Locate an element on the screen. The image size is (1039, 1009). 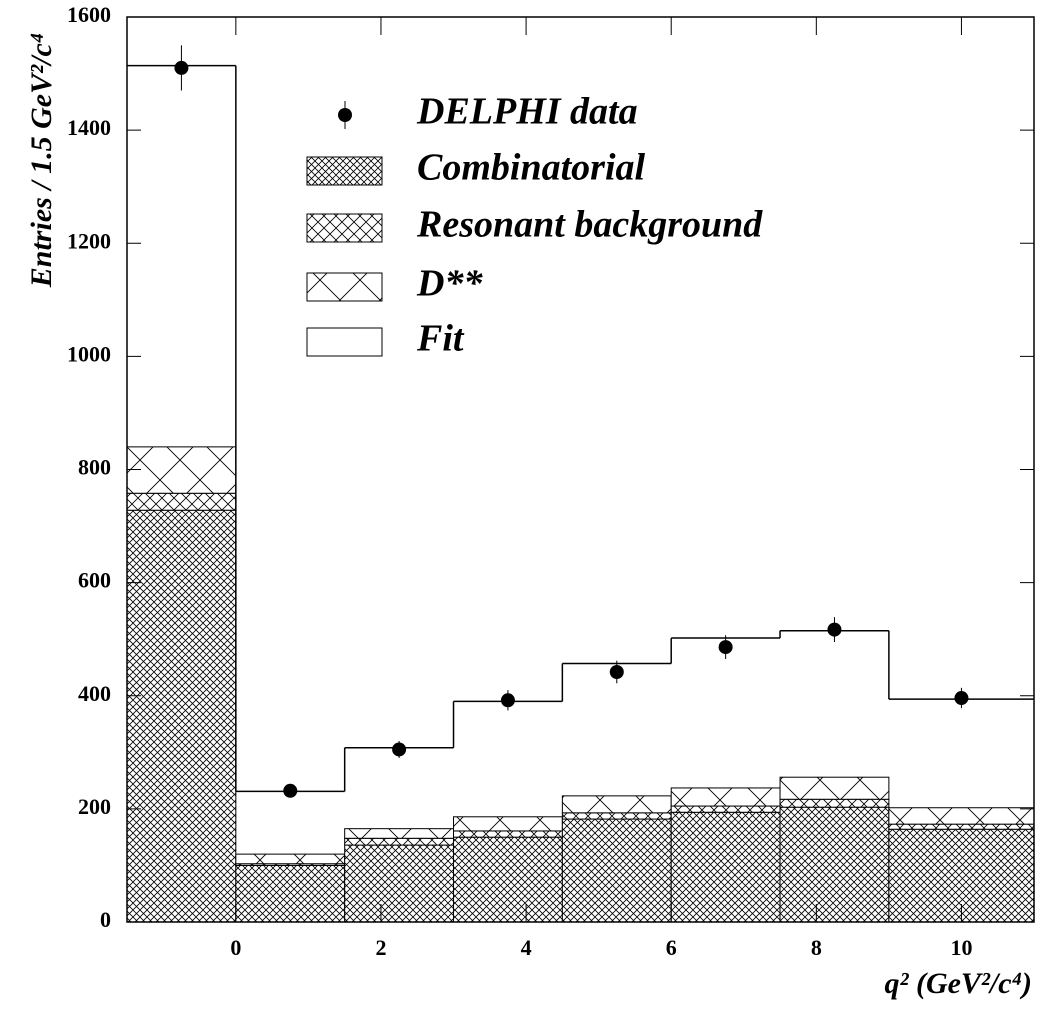
x-tick-label: 10 is located at coordinates (961, 947).